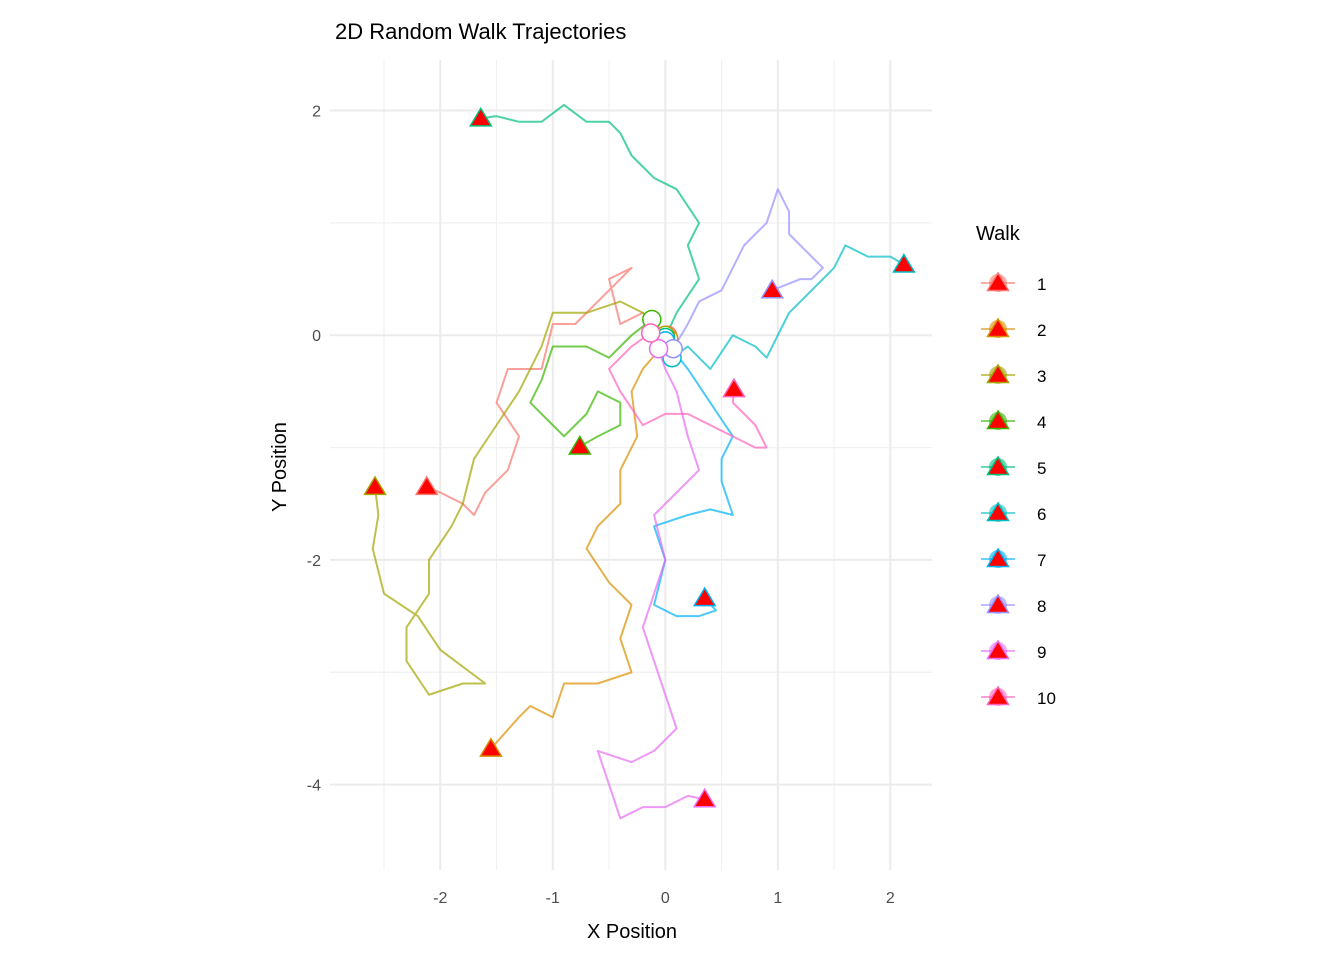 This screenshot has width=1344, height=965. Describe the element at coordinates (1041, 560) in the screenshot. I see `legend-label-7: 7` at that location.